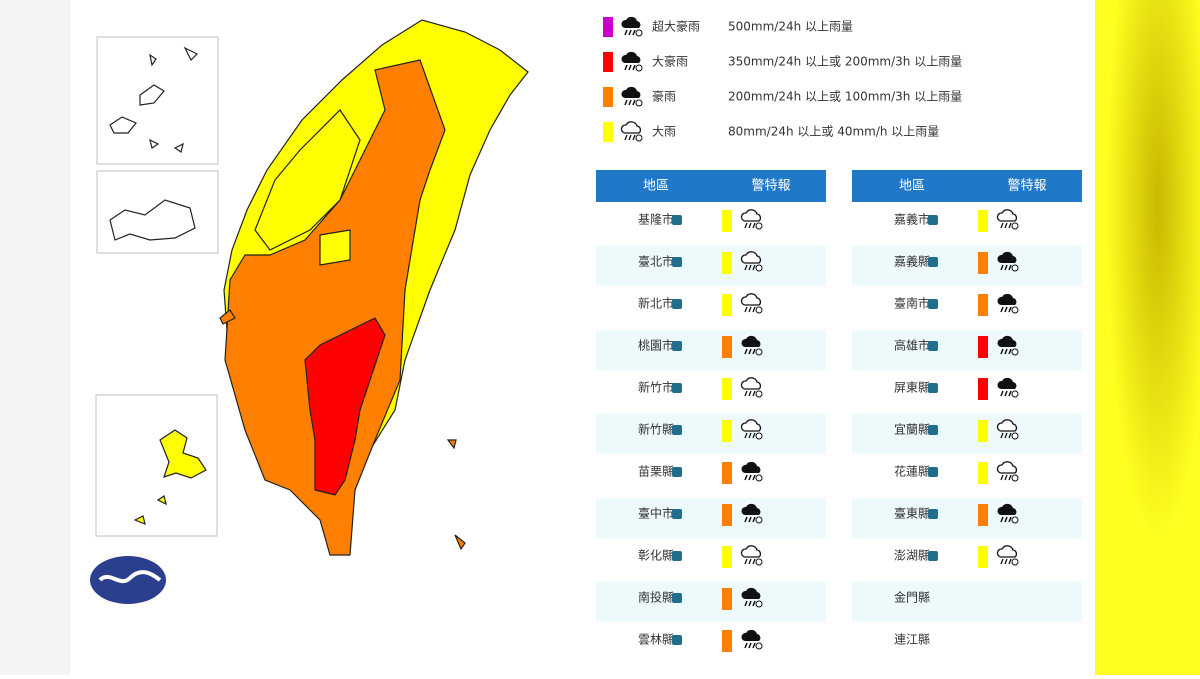  What do you see at coordinates (656, 429) in the screenshot?
I see `region-name: 新竹縣` at bounding box center [656, 429].